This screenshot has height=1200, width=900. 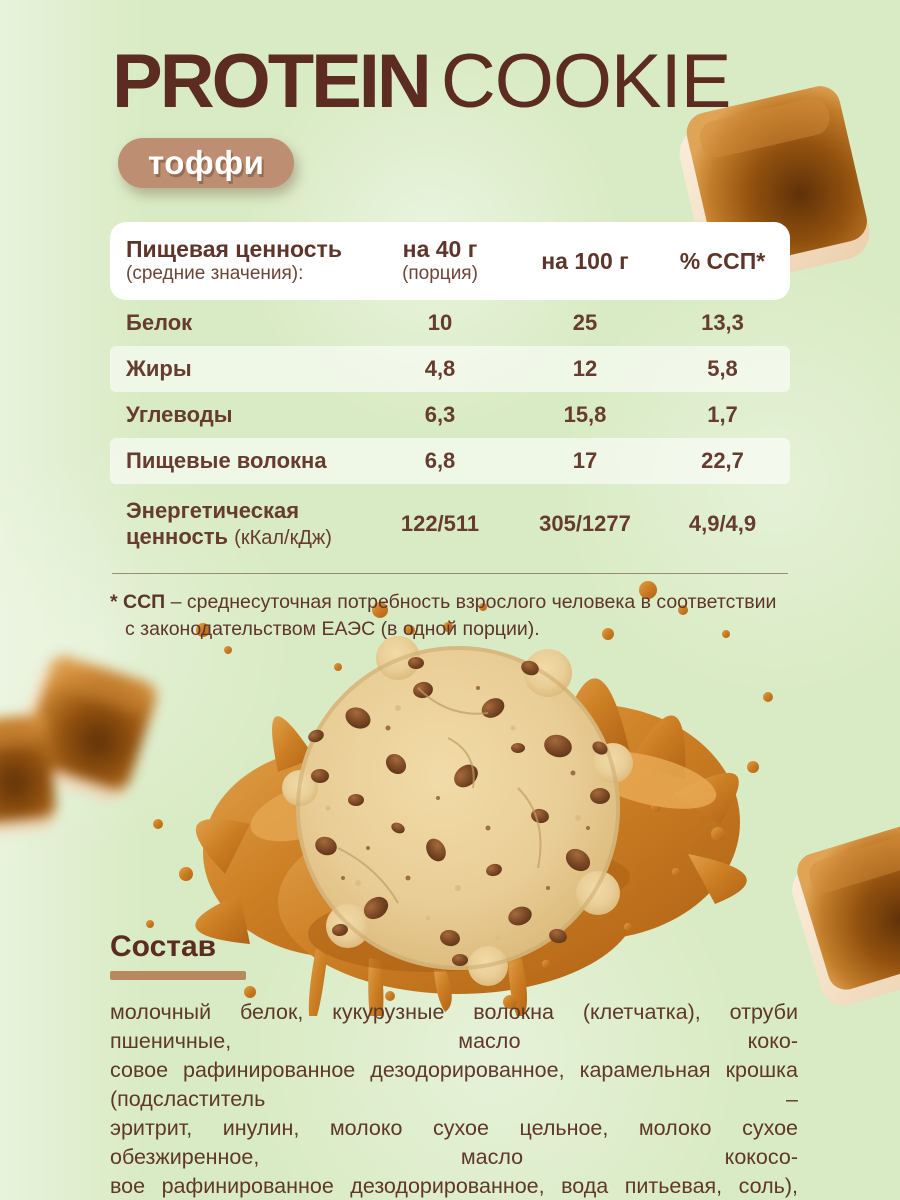 I want to click on value-per100g: 15,8, so click(x=585, y=414).